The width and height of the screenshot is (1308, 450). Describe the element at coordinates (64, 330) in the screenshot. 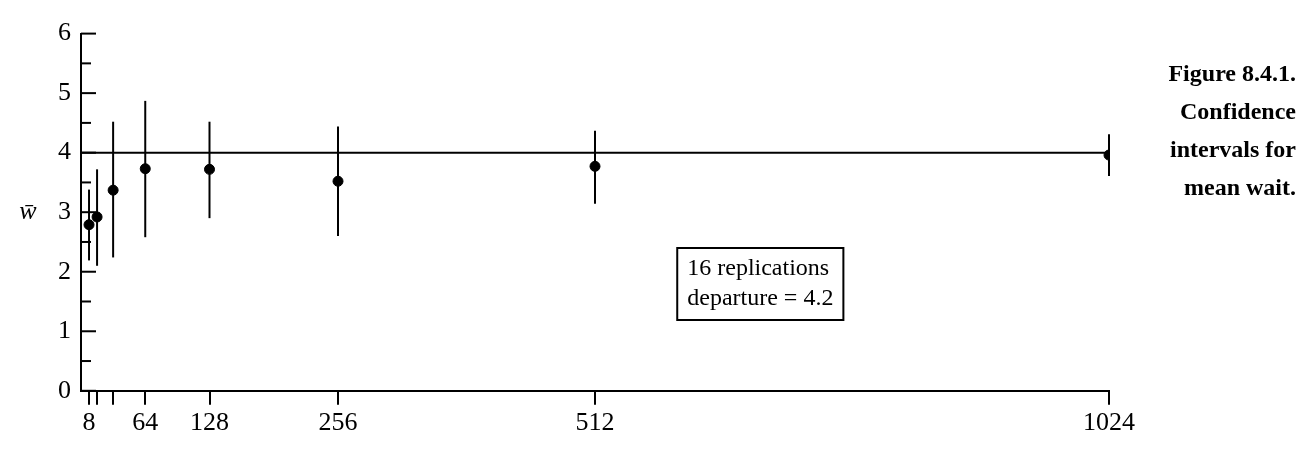

I see `y-tick-label: 1` at that location.